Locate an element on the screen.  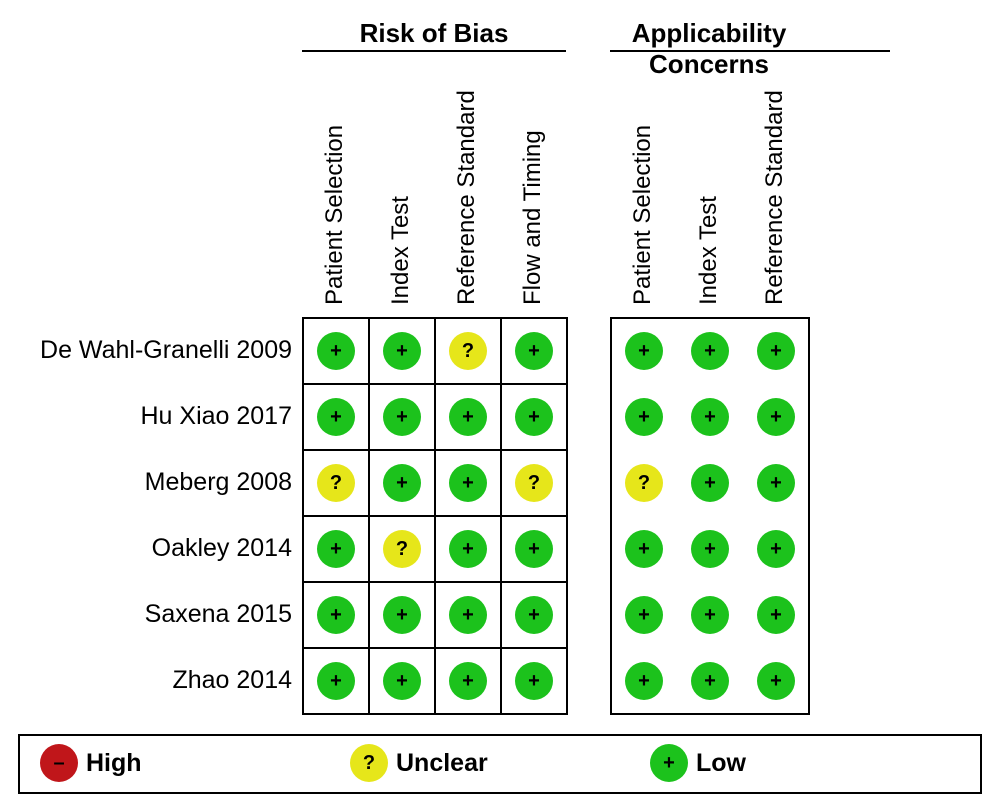
legend-item-unclear: ? Unclear is located at coordinates (419, 763).